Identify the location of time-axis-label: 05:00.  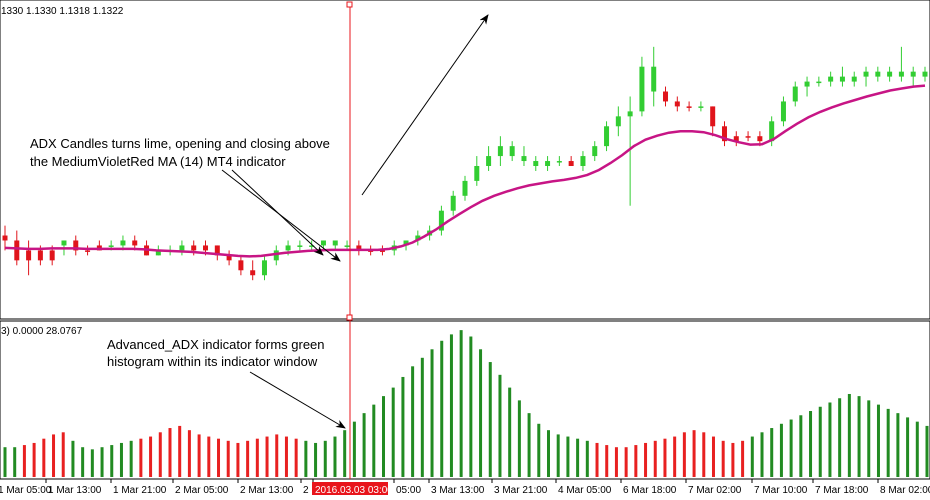
(408, 490).